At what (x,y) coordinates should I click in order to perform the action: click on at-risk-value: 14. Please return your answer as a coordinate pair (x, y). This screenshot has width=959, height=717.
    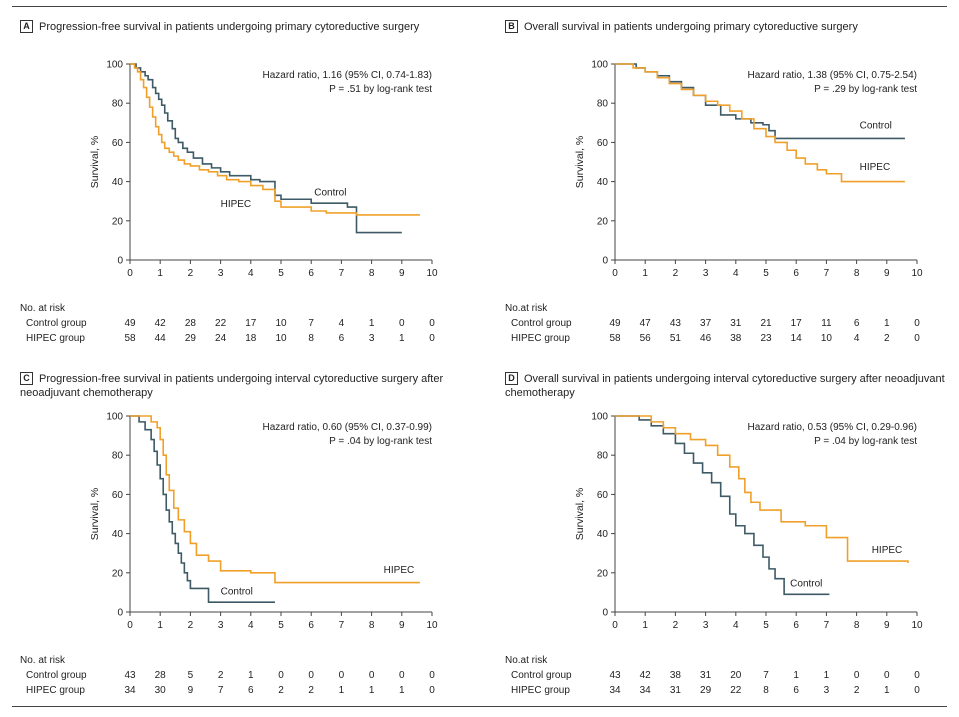
    Looking at the image, I should click on (796, 338).